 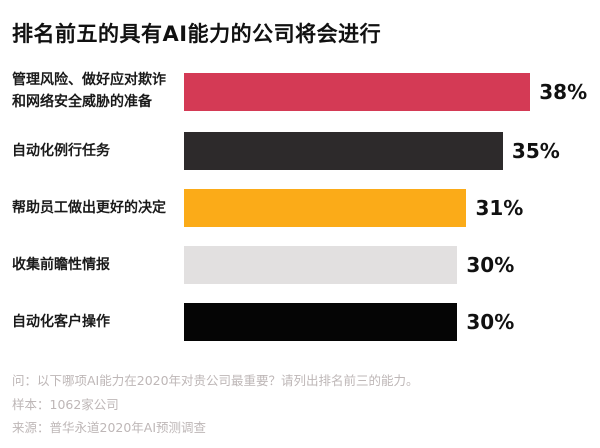 I want to click on bar-row: 管理风险、做好应对欺诈 和网络安全威胁的准备 38%, so click(x=299, y=91).